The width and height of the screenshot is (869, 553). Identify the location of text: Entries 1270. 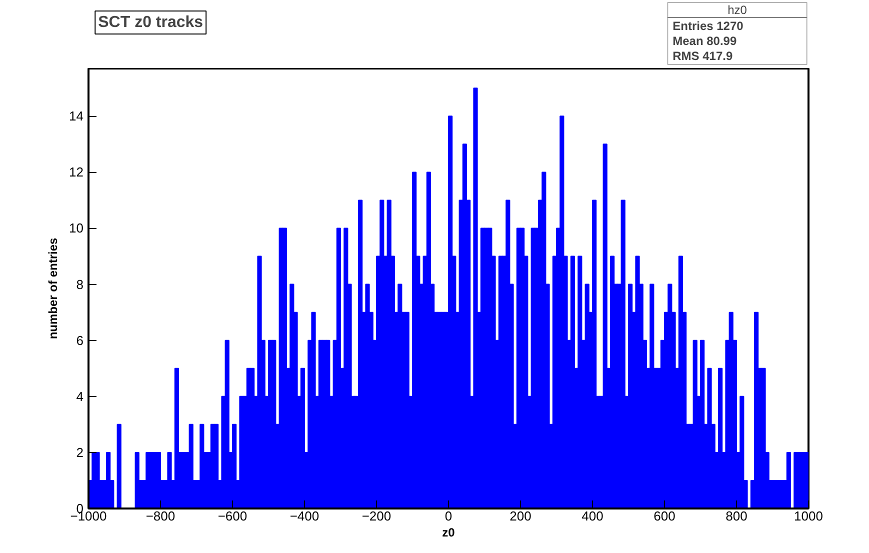
(708, 26).